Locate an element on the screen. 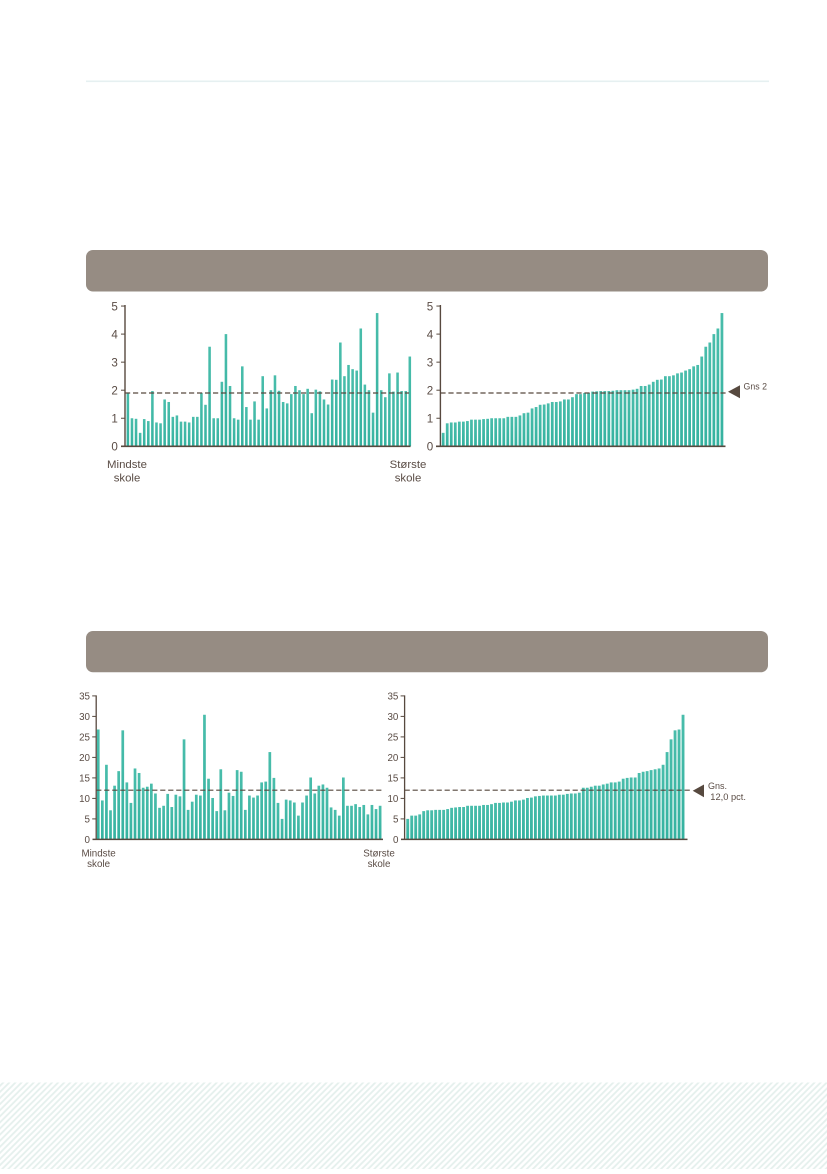 The image size is (827, 1174). svg-text: 12,0 pct. is located at coordinates (728, 797).